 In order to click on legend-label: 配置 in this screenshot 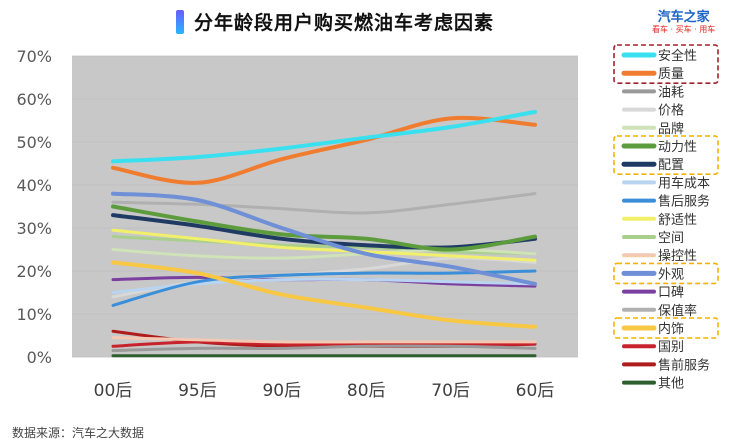, I will do `click(671, 165)`.